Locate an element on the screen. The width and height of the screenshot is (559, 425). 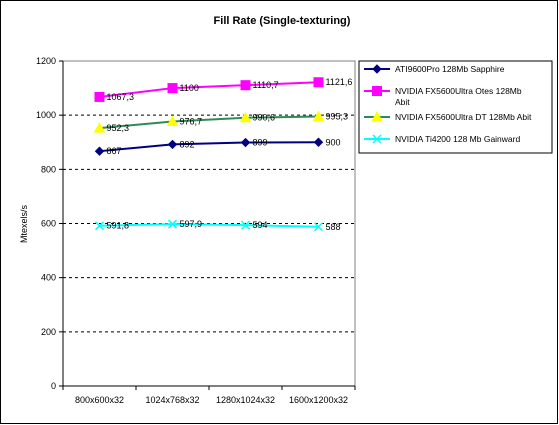
data-label: 990,6 is located at coordinates (264, 118).